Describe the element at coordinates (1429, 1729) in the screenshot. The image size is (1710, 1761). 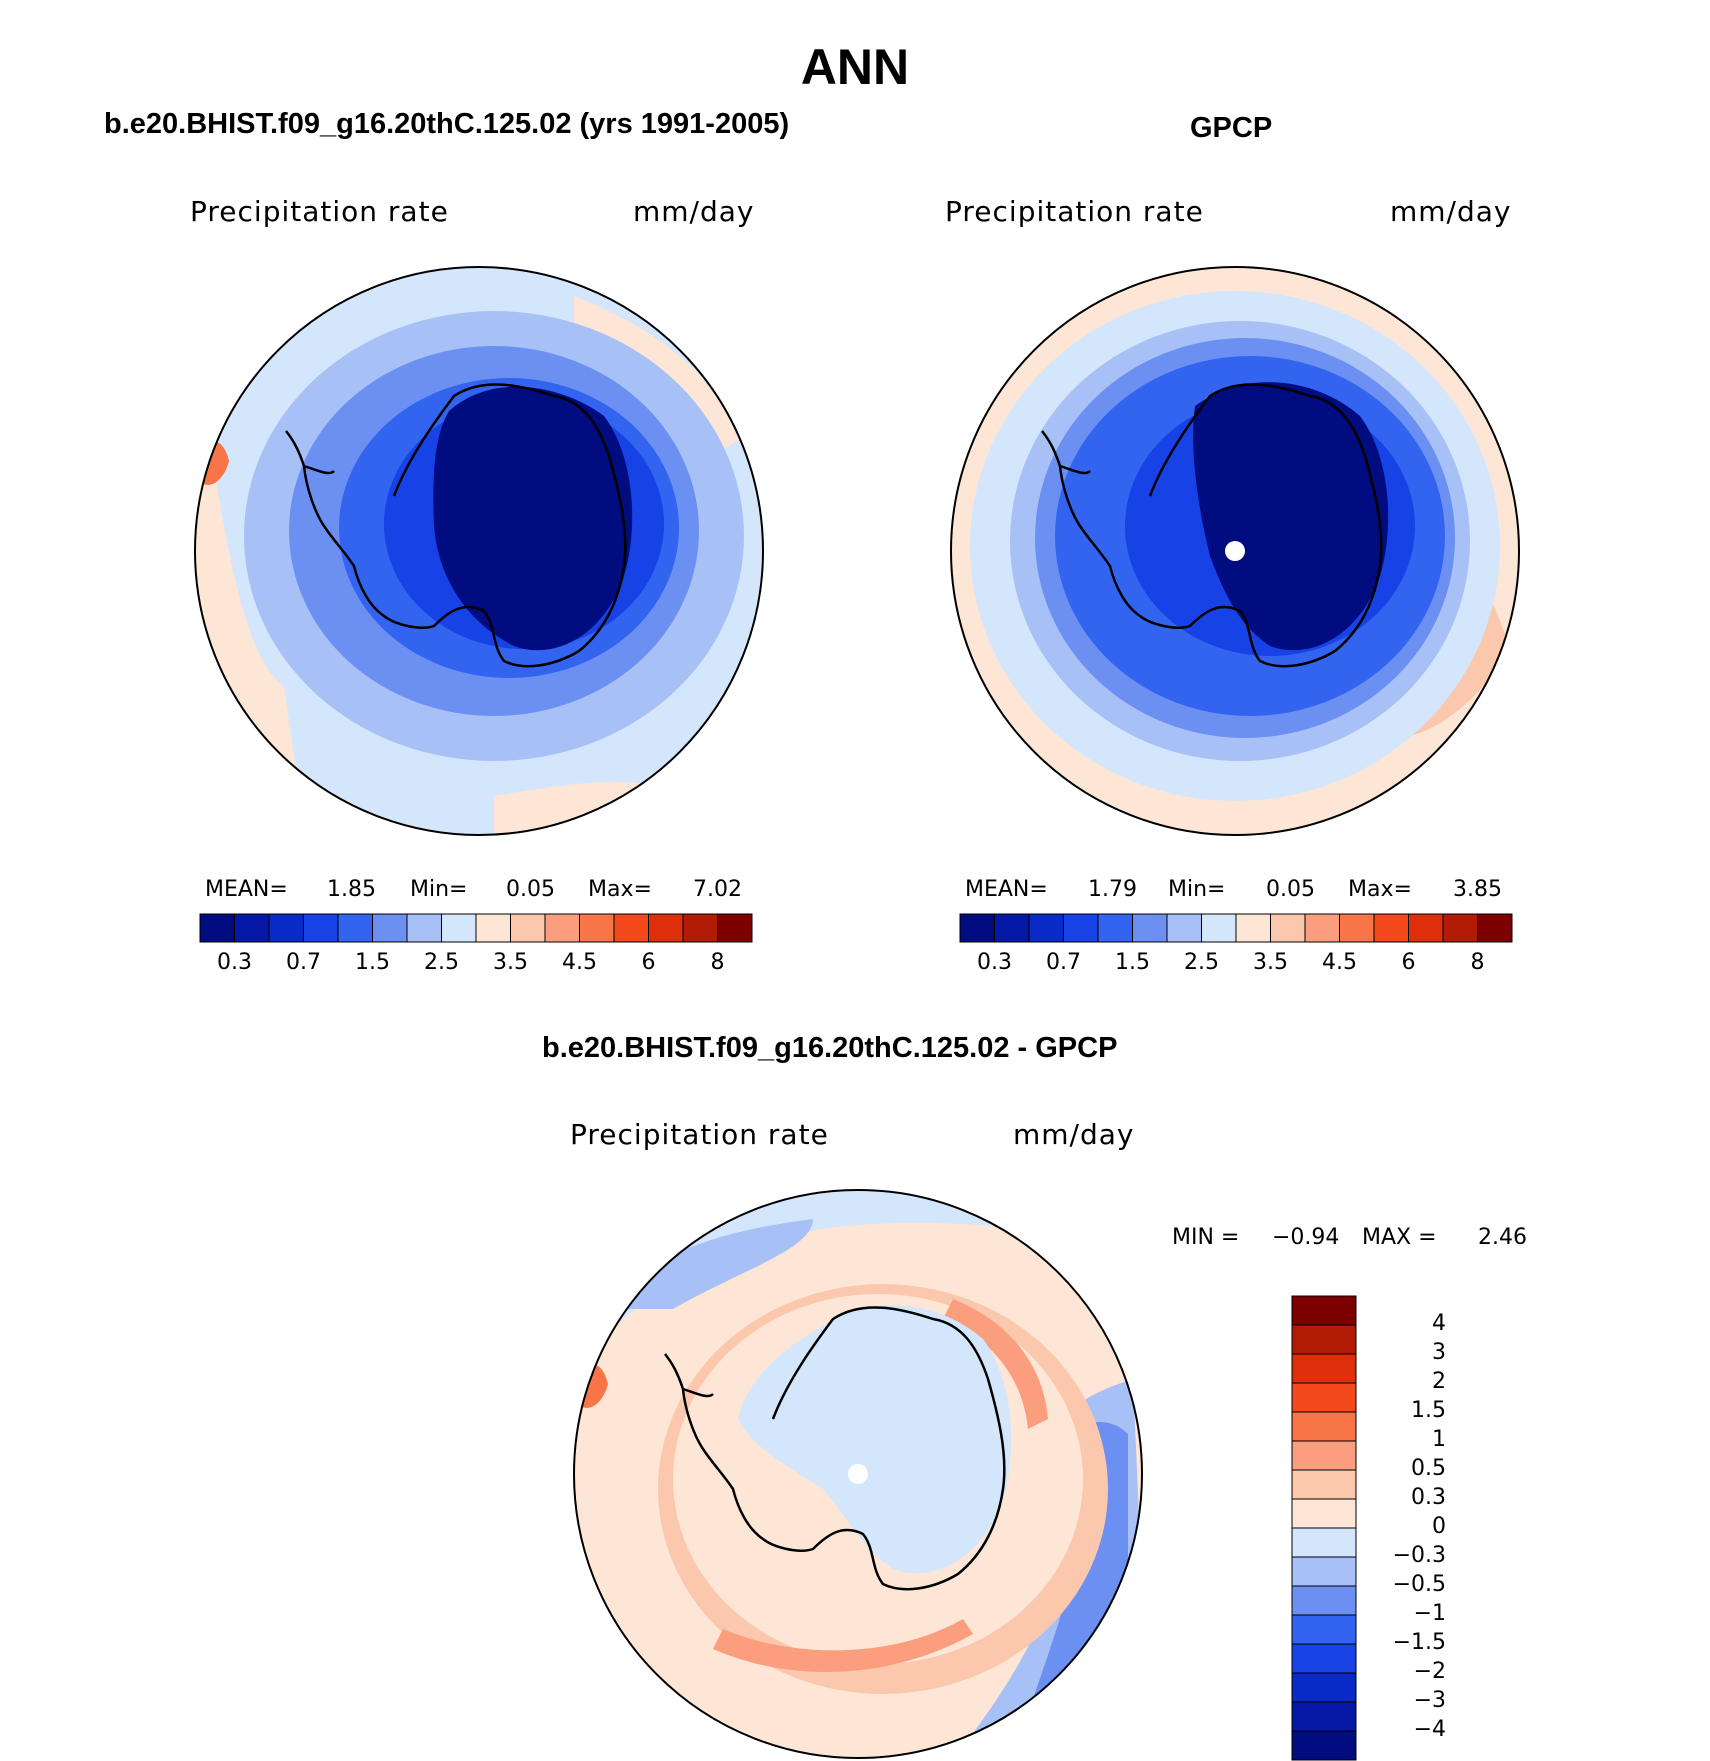
I see `colorbar-tick-label: −4` at that location.